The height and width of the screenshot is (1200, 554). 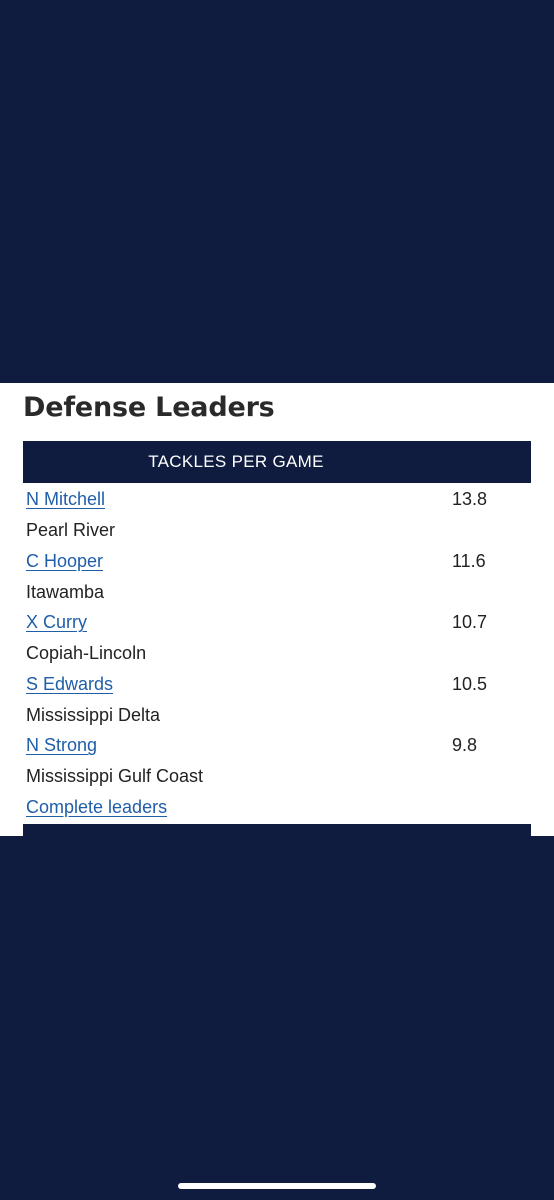 What do you see at coordinates (93, 715) in the screenshot?
I see `team-name: Mississippi Delta` at bounding box center [93, 715].